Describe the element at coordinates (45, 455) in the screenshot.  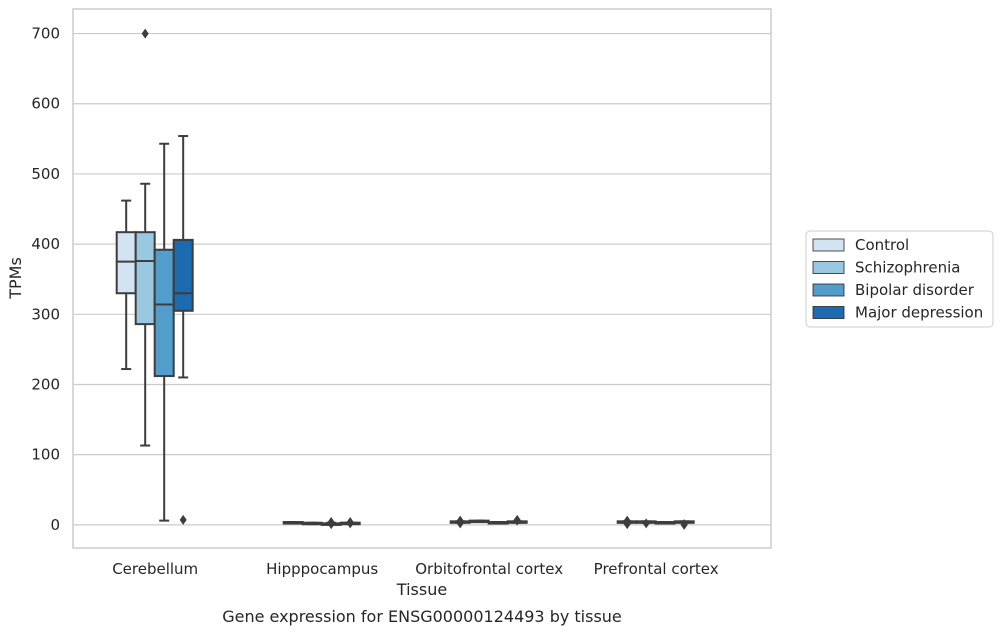
I see `y-tick-label: 100` at that location.